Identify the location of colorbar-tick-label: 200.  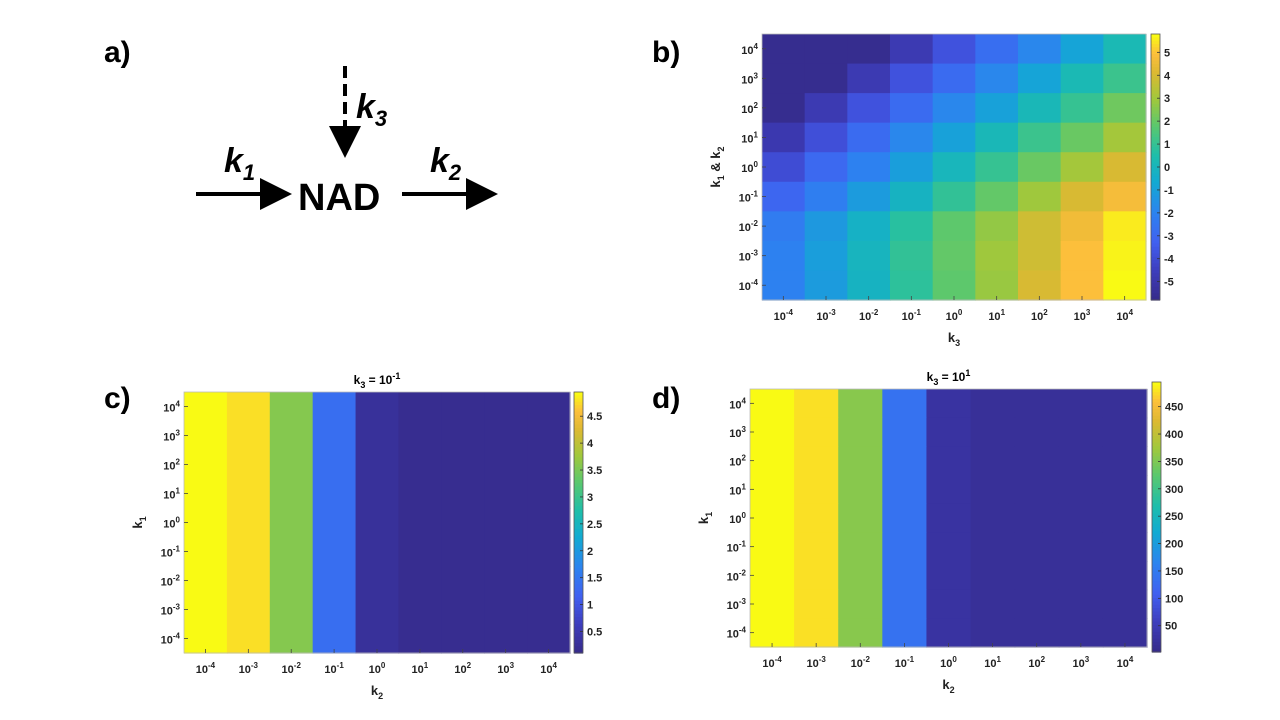
(1174, 545).